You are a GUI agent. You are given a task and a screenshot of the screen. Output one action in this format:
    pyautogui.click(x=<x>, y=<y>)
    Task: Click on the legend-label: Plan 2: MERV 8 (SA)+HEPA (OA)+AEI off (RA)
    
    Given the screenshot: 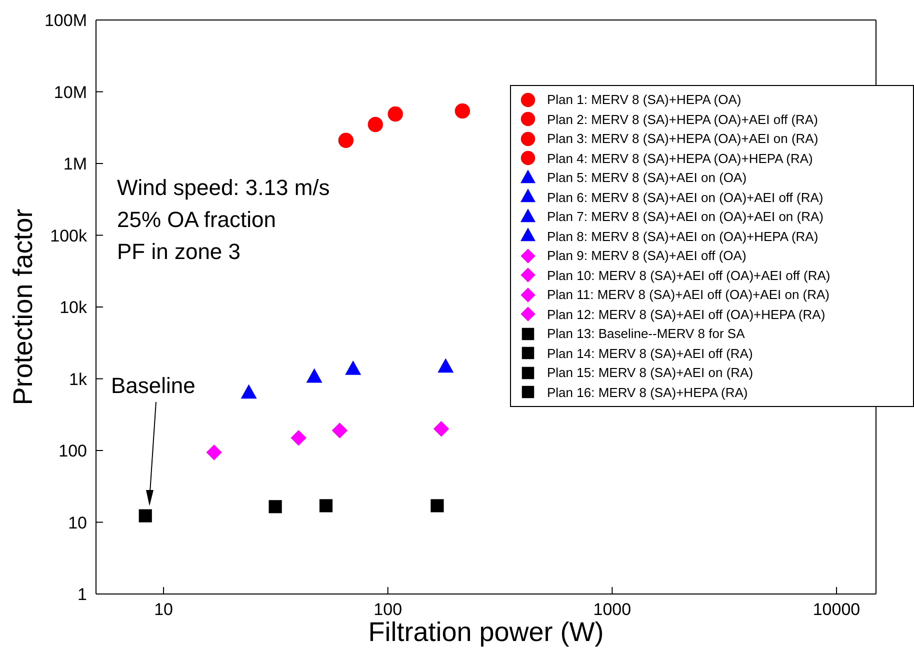 What is the action you would take?
    pyautogui.click(x=682, y=119)
    